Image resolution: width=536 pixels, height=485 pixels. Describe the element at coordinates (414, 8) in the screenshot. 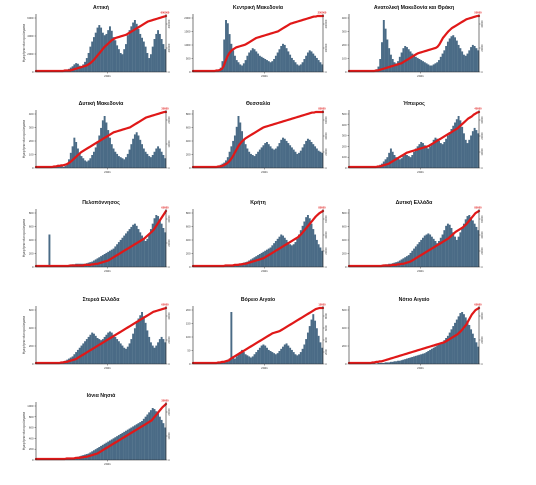

I see `chart-title: Ανατολική Μακεδονία και Θράκη` at that location.